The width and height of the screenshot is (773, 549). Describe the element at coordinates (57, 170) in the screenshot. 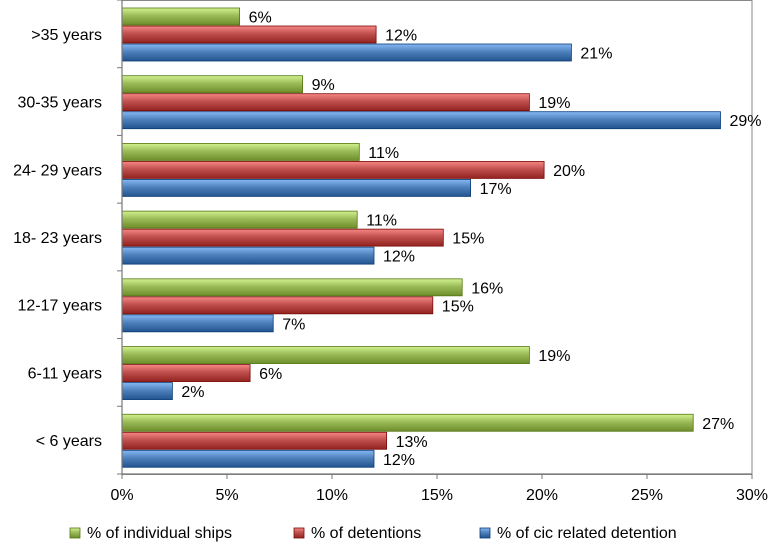

I see `category-label: 24- 29 years` at that location.